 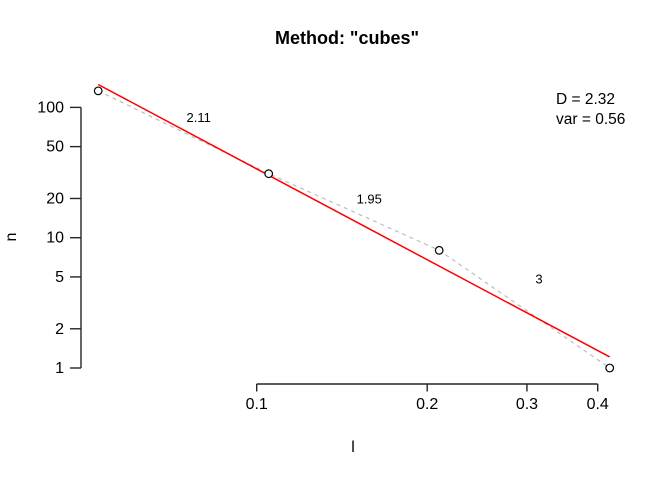 I want to click on stat-dimension-value: D = 2.32, so click(x=585, y=99).